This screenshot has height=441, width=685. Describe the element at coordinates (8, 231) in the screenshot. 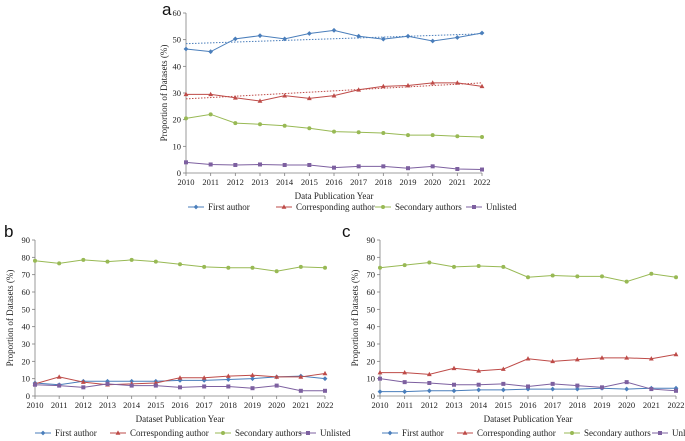

I see `panel-label: b` at that location.